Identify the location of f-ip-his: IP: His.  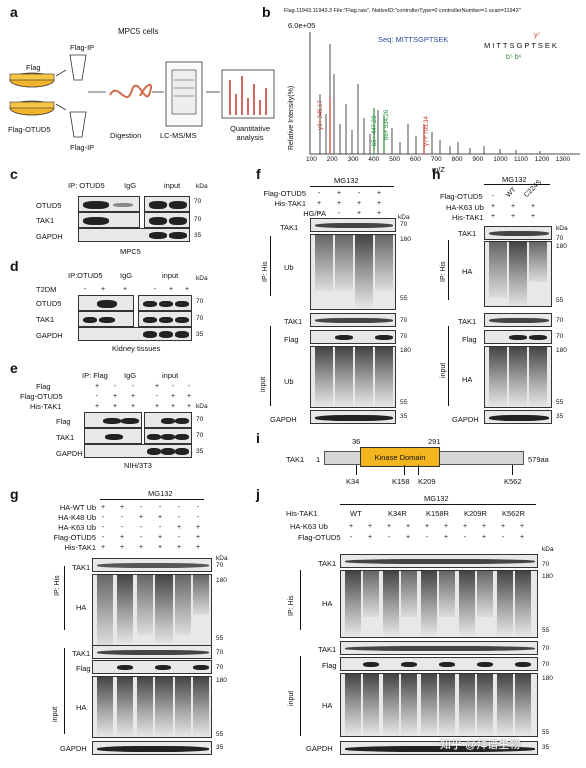
(265, 271).